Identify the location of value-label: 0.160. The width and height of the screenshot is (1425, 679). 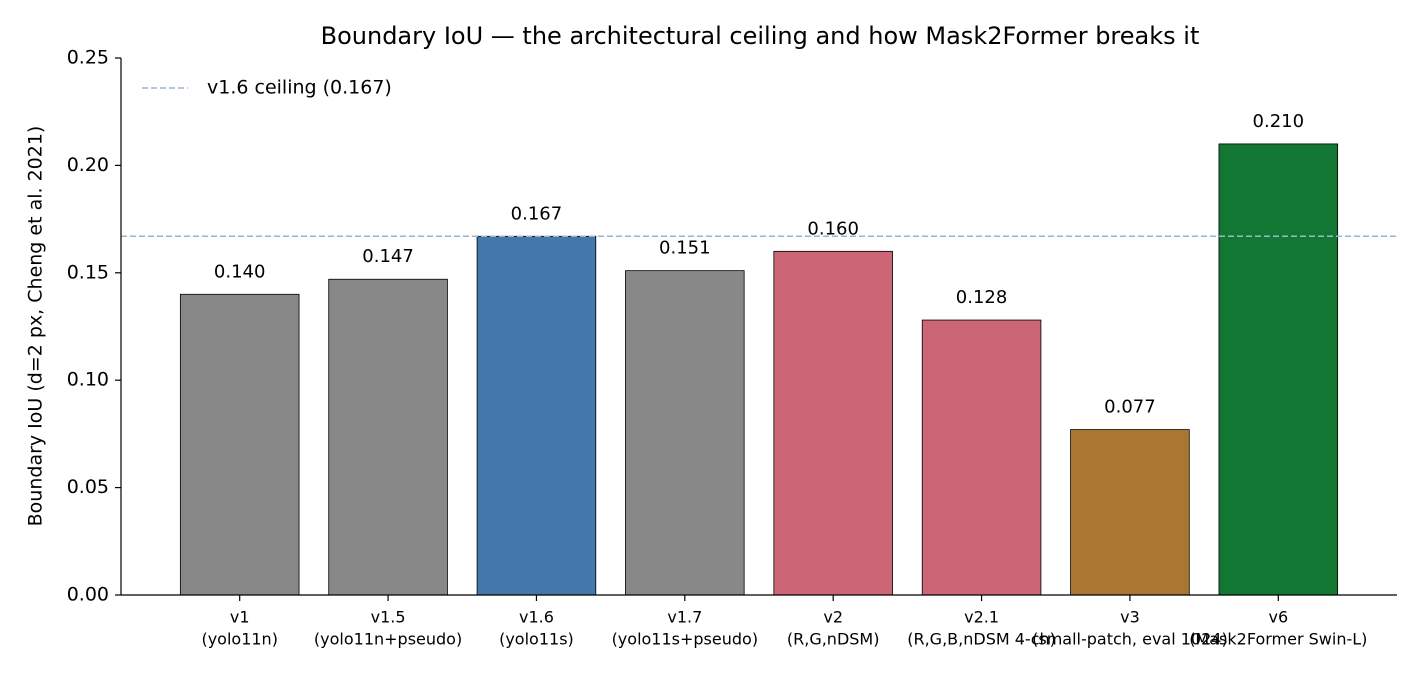
(833, 228).